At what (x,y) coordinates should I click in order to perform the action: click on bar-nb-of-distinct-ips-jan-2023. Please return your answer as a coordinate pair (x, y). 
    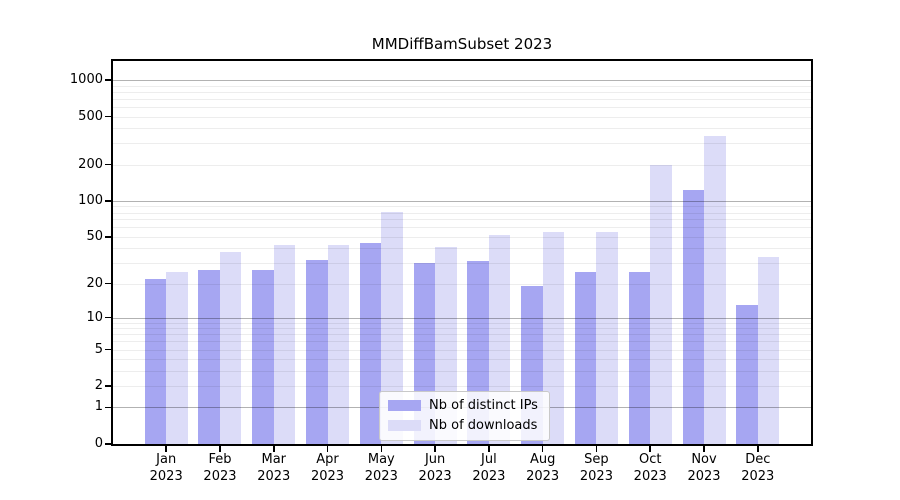
    Looking at the image, I should click on (155, 361).